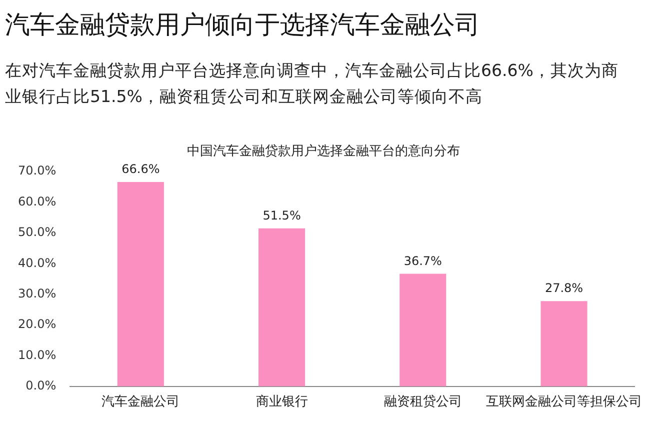  What do you see at coordinates (37, 293) in the screenshot?
I see `y-tick-label: 30.0%` at bounding box center [37, 293].